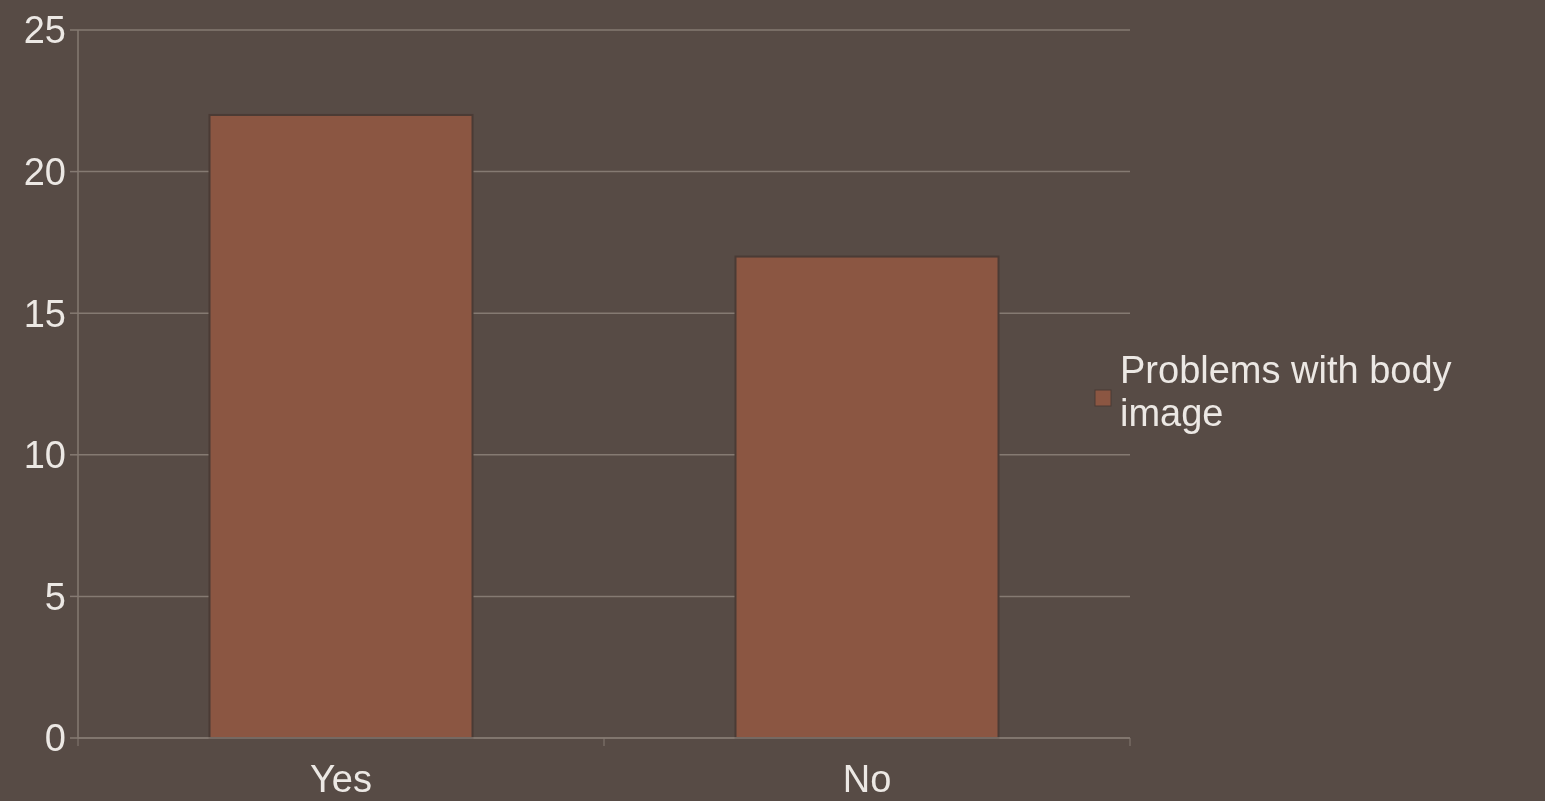 The image size is (1545, 801). Describe the element at coordinates (867, 779) in the screenshot. I see `x-tick-label: No` at that location.